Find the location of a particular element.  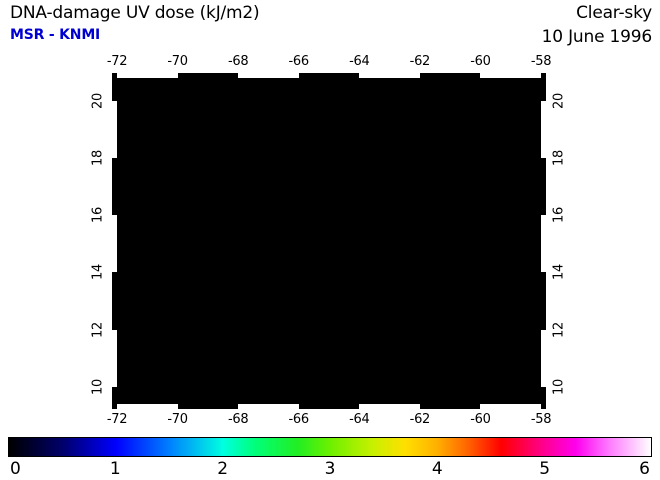

x-tick-bottom--66: -66 is located at coordinates (299, 419).